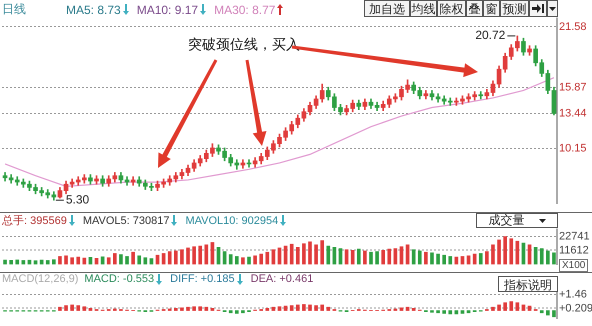  Describe the element at coordinates (119, 279) in the screenshot. I see `text: MACD: -0.553` at that location.